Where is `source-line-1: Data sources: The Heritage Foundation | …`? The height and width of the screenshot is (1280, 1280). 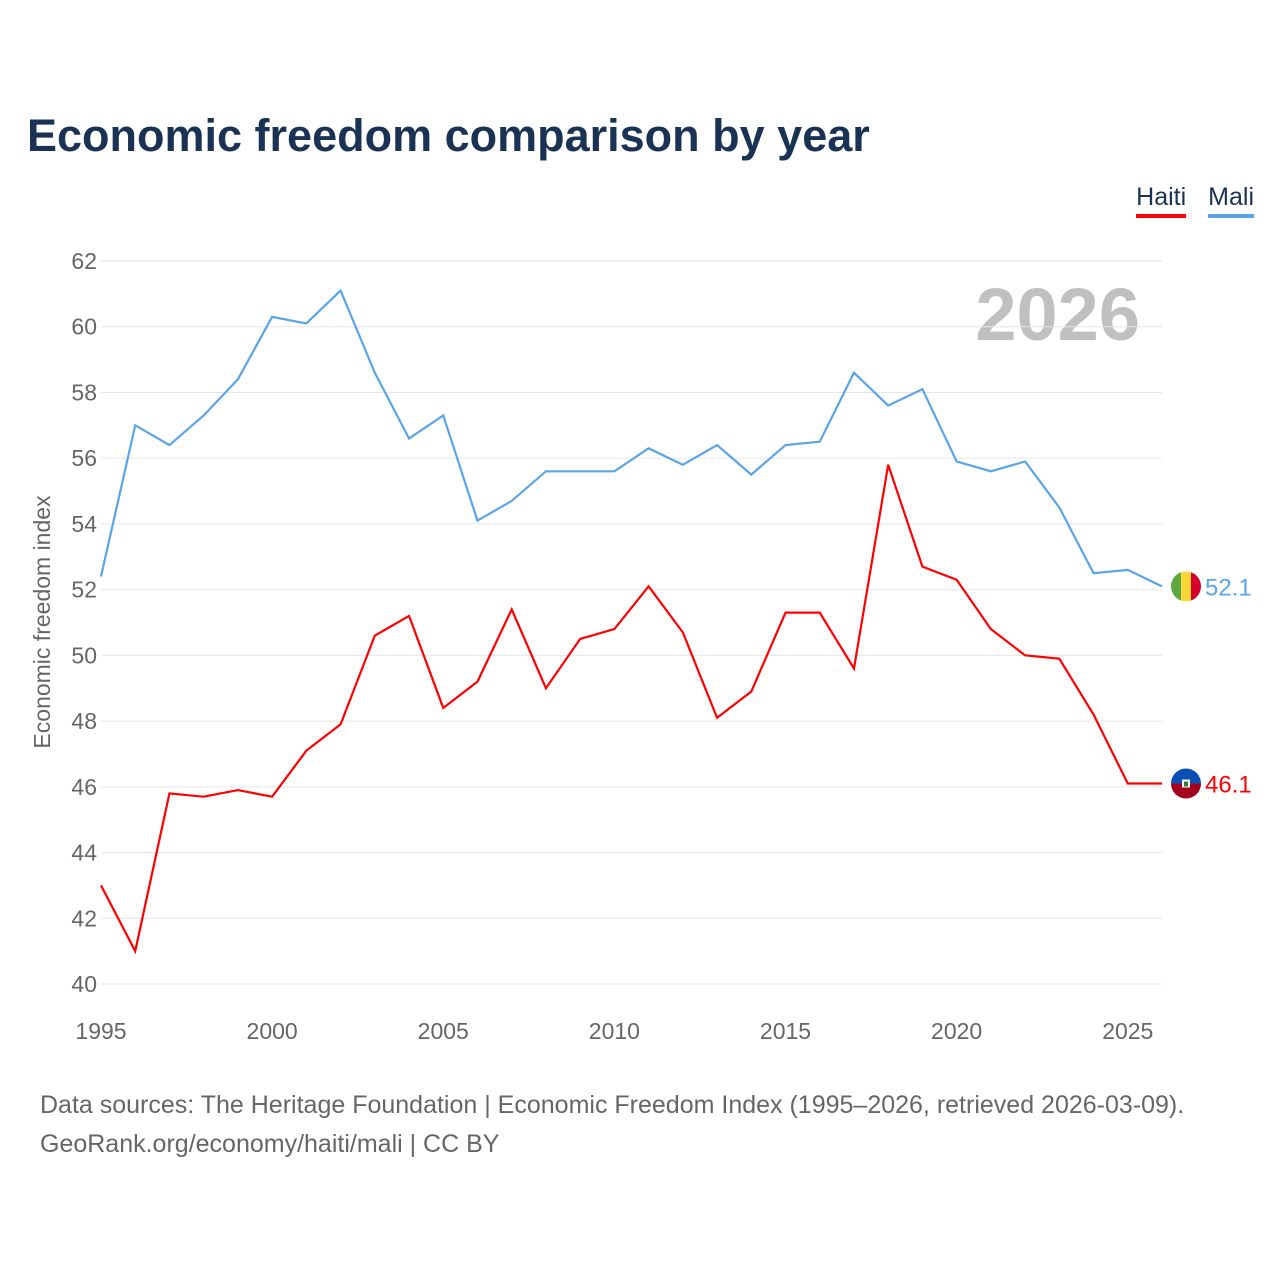 source-line-1: Data sources: The Heritage Foundation | … is located at coordinates (612, 1105).